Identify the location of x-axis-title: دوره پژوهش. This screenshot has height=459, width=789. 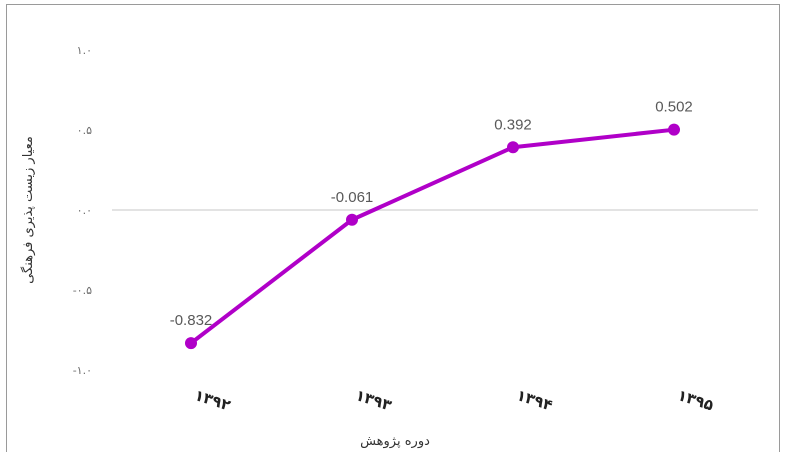
(395, 441).